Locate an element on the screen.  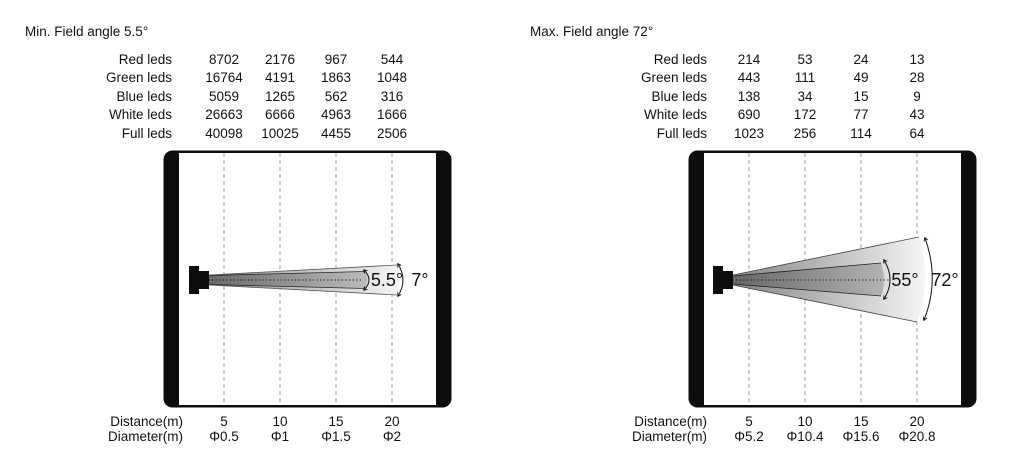
lux-value: 967 is located at coordinates (336, 59).